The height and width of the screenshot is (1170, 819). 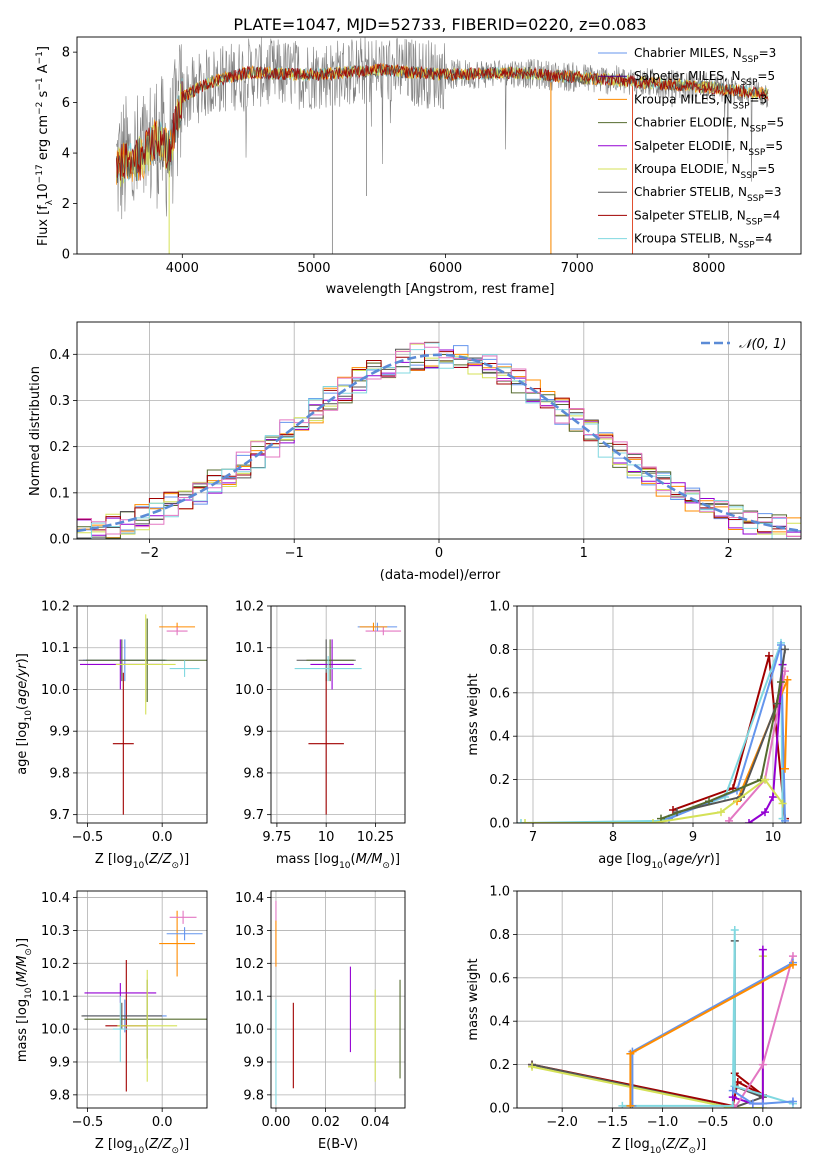 What do you see at coordinates (59, 773) in the screenshot?
I see `y-tick-label: 9.8` at bounding box center [59, 773].